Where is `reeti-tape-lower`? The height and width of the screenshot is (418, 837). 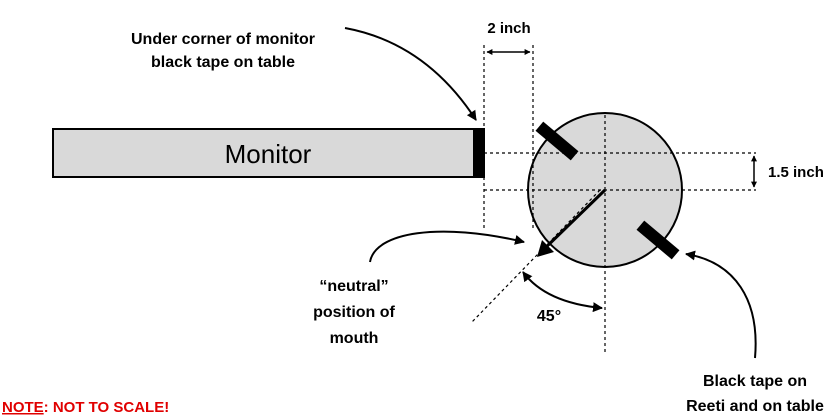
reeti-tape-lower is located at coordinates (658, 240).